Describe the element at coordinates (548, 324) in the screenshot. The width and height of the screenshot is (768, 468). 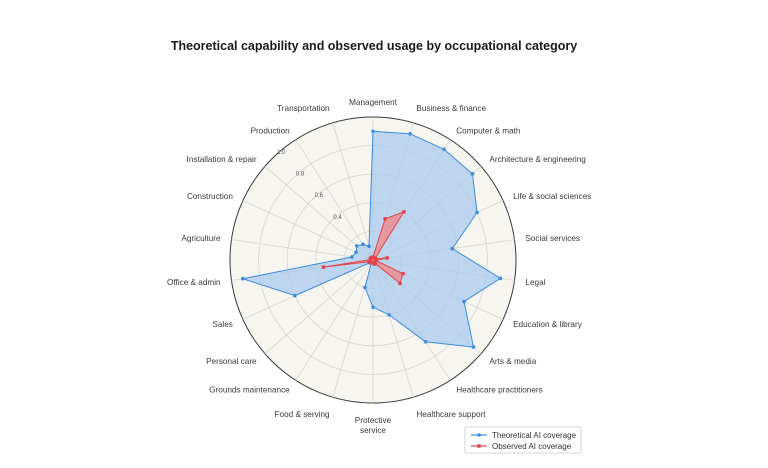
I see `category-label: Education & library` at that location.